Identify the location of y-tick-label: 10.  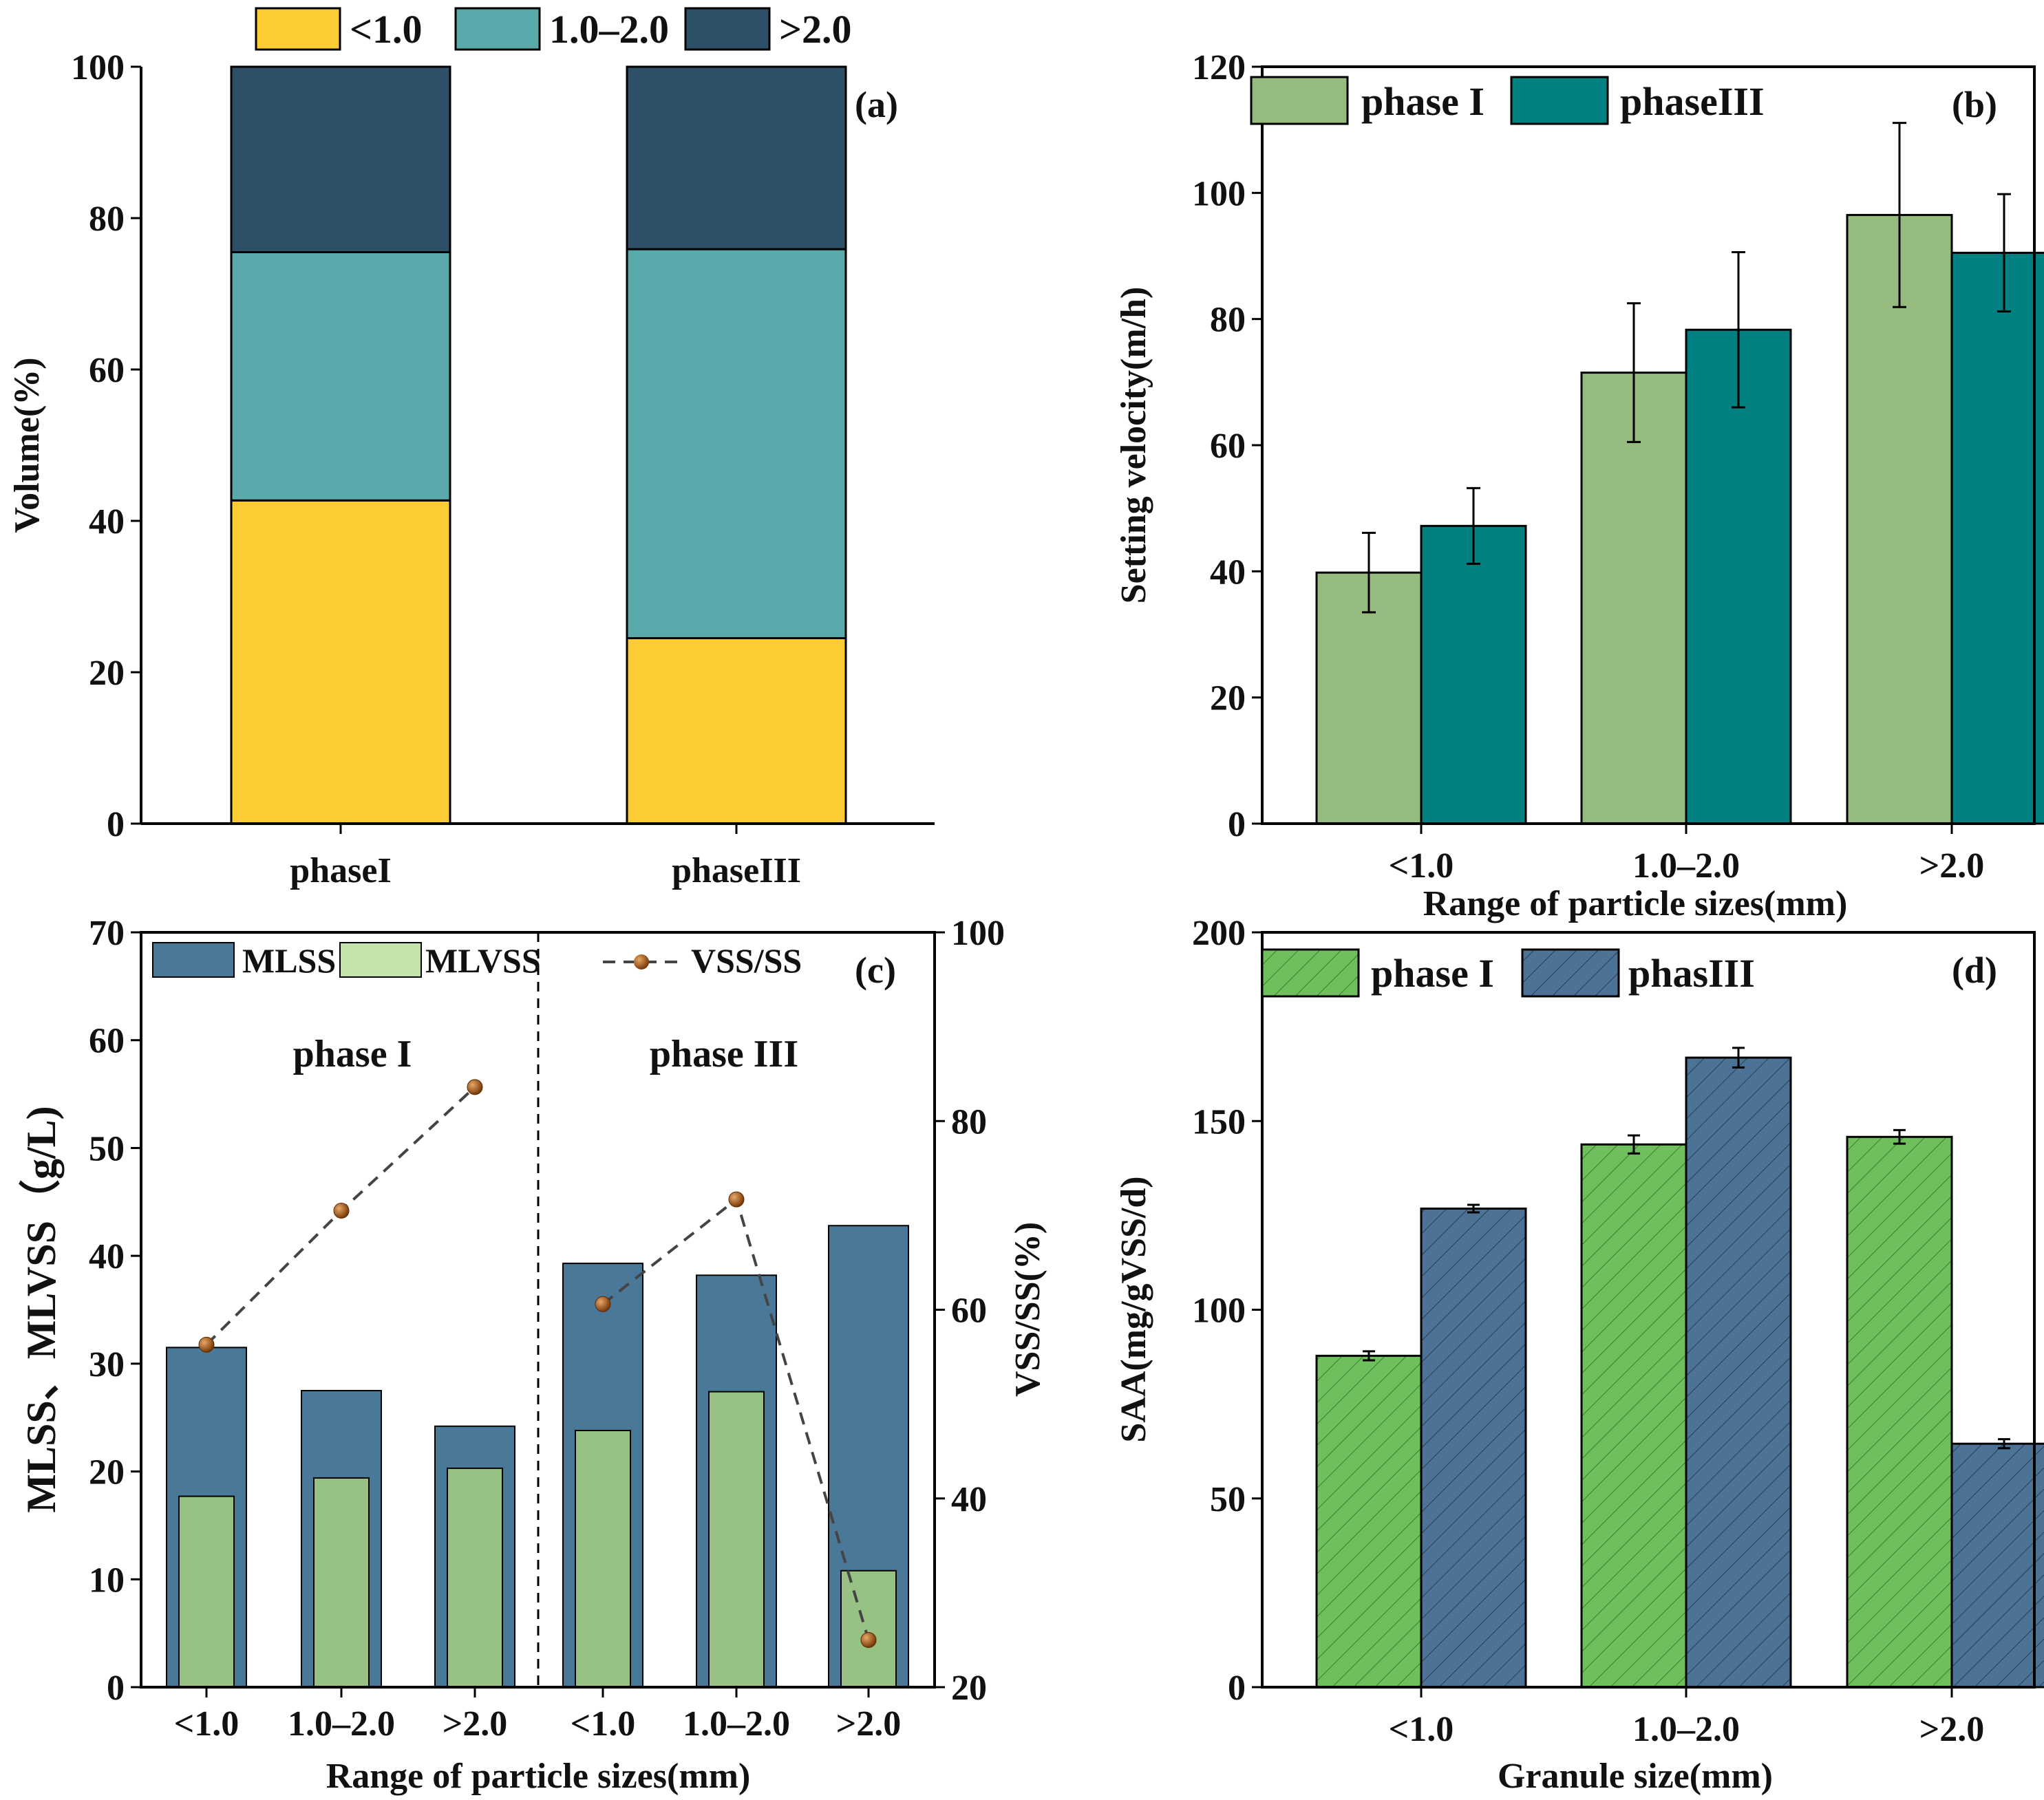
(107, 1580).